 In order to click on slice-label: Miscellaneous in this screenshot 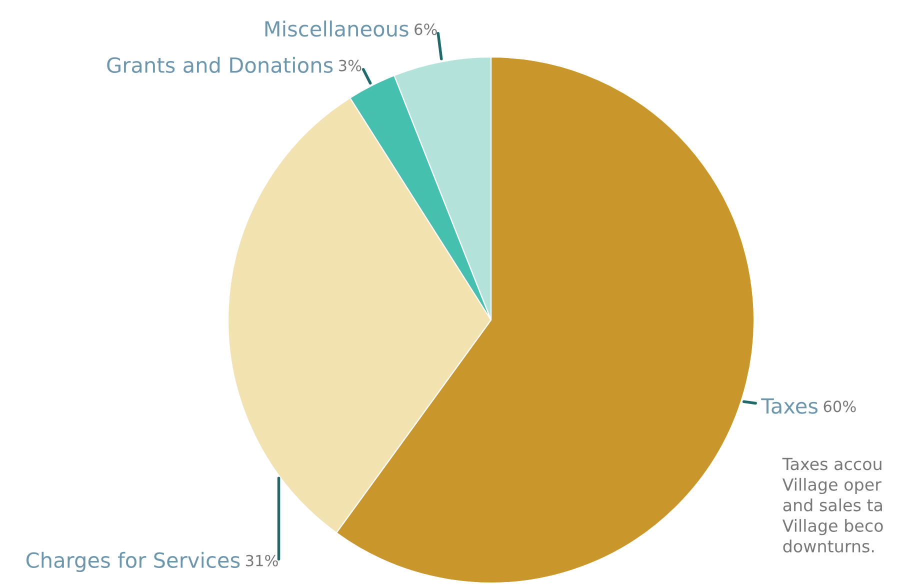, I will do `click(336, 28)`.